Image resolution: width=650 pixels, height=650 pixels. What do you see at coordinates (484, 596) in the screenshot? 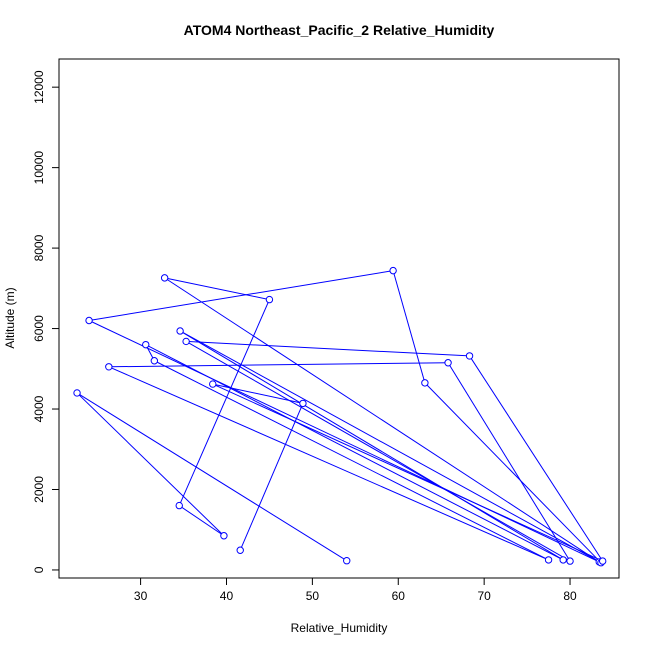
I see `x-tick-label: 70` at bounding box center [484, 596].